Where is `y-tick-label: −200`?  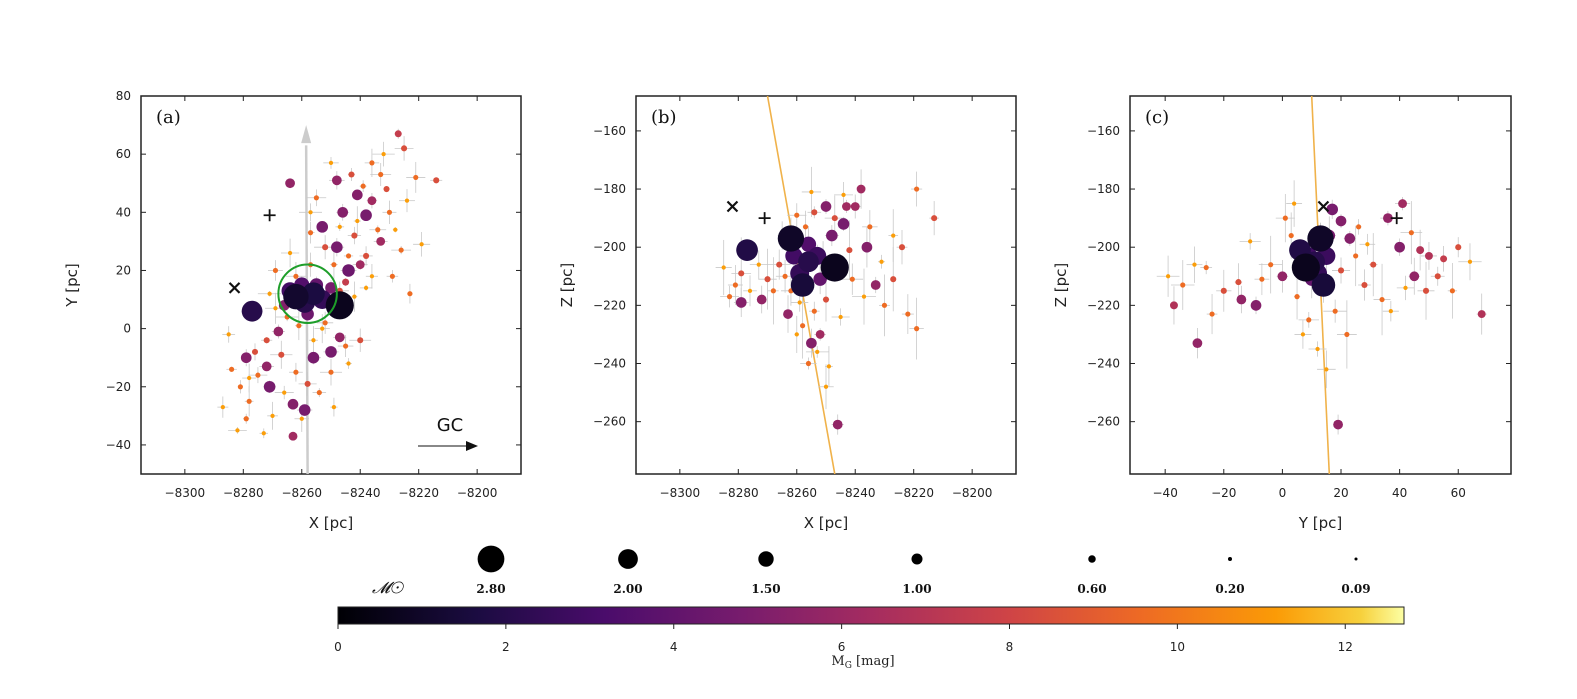
y-tick-label: −200 is located at coordinates (609, 247).